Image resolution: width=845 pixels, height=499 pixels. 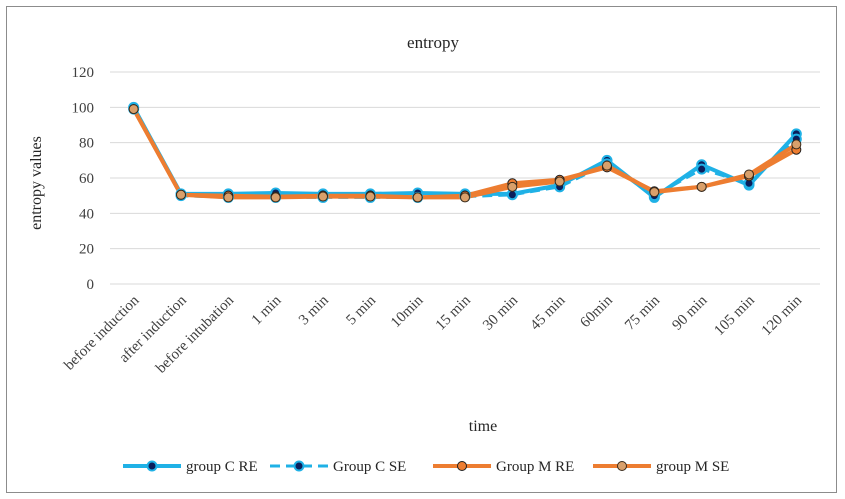 I want to click on y-tick-label: 120, so click(x=83, y=73).